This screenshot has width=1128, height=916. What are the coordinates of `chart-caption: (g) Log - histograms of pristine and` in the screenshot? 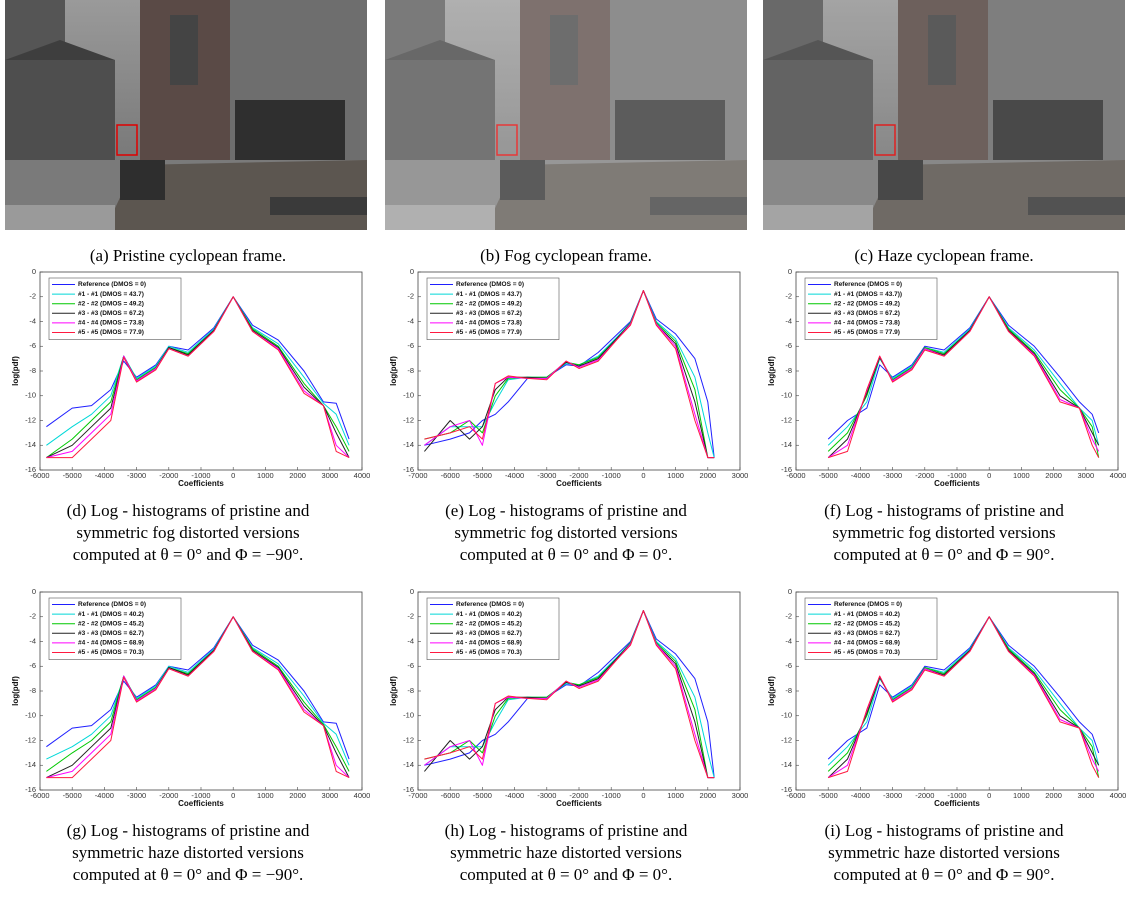 It's located at (188, 830).